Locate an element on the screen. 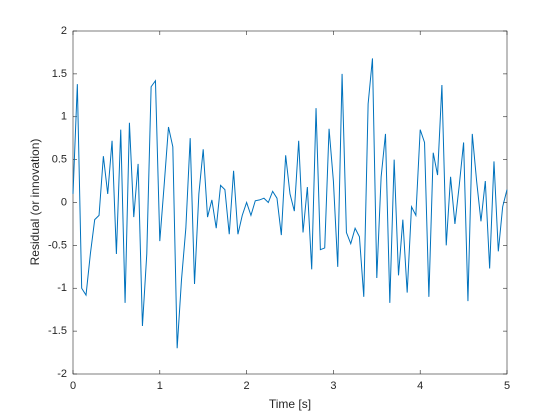  y-tick-label: 1 is located at coordinates (64, 117).